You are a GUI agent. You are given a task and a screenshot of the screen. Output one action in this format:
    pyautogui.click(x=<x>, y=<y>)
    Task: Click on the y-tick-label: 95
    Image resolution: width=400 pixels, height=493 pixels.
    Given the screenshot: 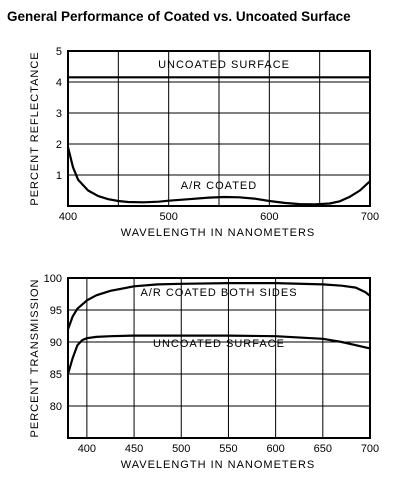 What is the action you would take?
    pyautogui.click(x=56, y=311)
    